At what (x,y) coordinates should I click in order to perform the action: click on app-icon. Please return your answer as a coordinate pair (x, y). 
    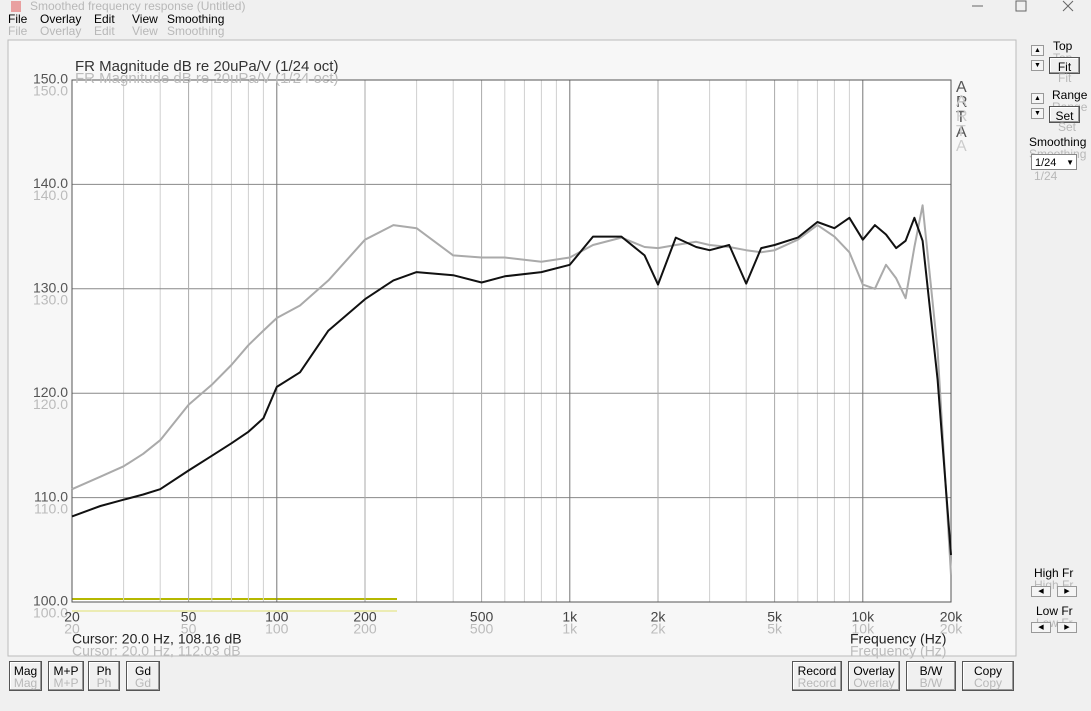
    Looking at the image, I should click on (16, 6).